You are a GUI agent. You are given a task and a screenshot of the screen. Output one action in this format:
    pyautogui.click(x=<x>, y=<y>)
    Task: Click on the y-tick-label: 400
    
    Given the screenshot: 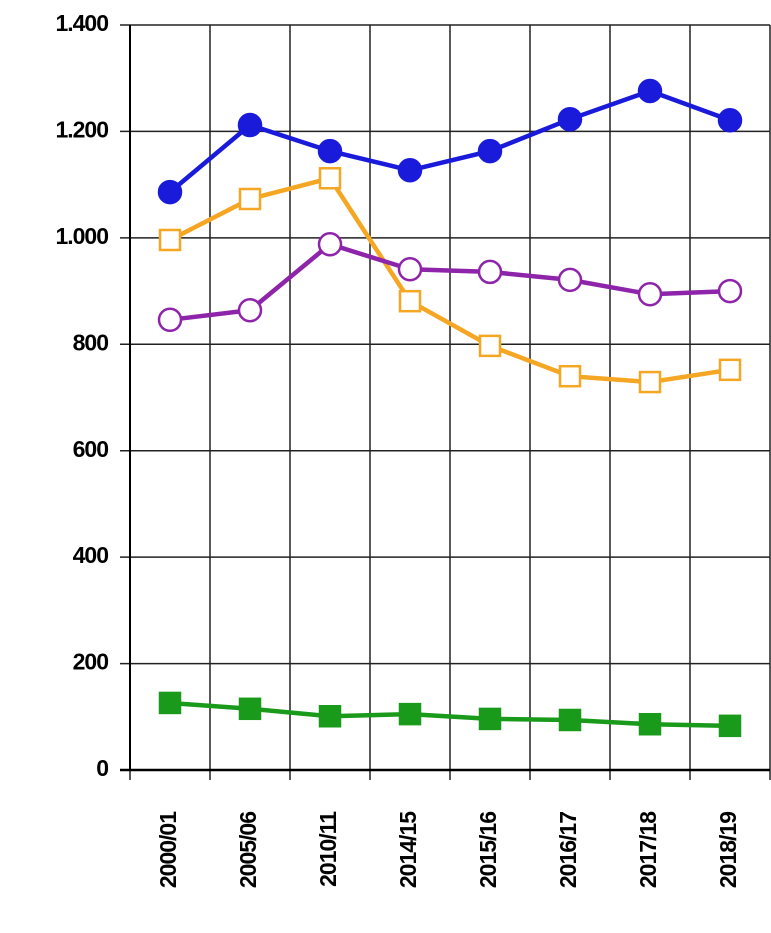 What is the action you would take?
    pyautogui.click(x=91, y=555)
    